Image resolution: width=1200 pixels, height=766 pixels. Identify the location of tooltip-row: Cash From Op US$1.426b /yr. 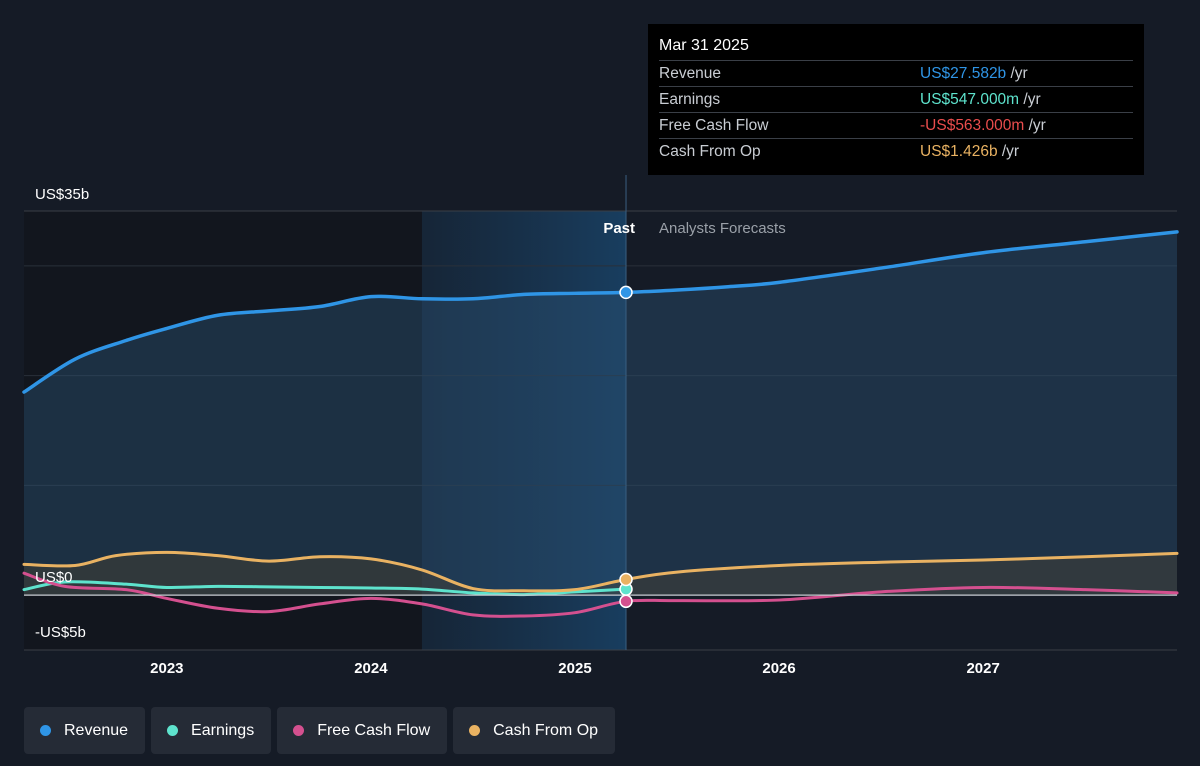
(896, 151).